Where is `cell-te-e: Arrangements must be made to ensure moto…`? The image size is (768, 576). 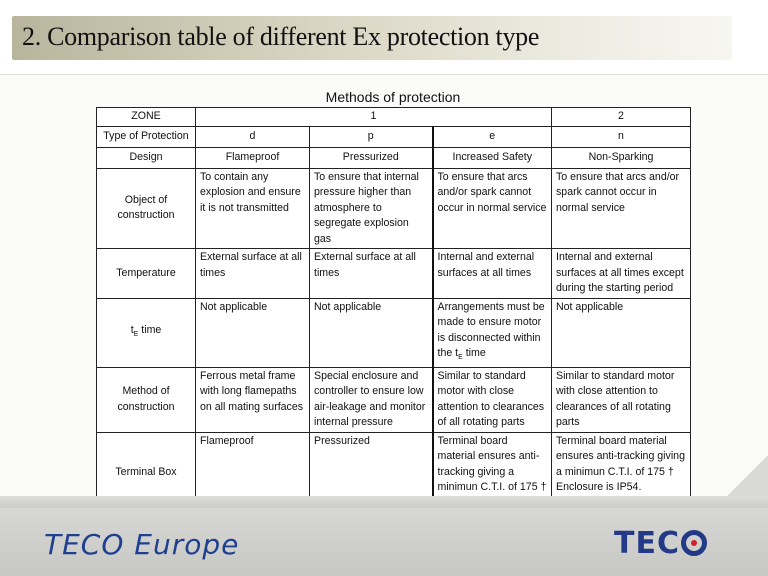 cell-te-e: Arrangements must be made to ensure moto… is located at coordinates (491, 332).